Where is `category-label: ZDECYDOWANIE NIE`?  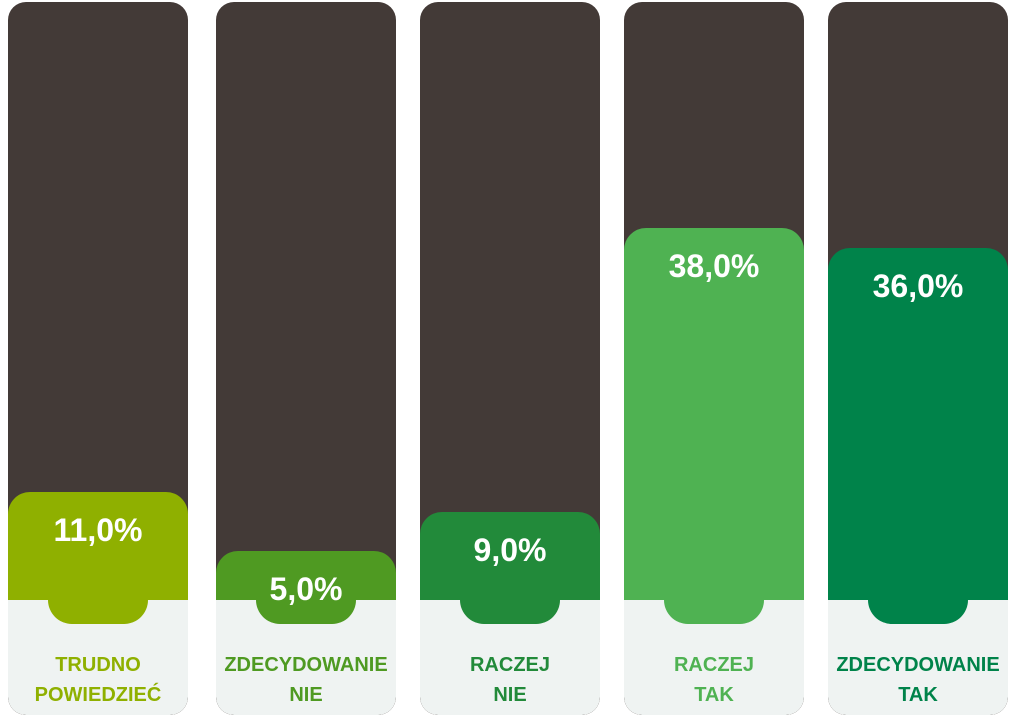 category-label: ZDECYDOWANIE NIE is located at coordinates (306, 680).